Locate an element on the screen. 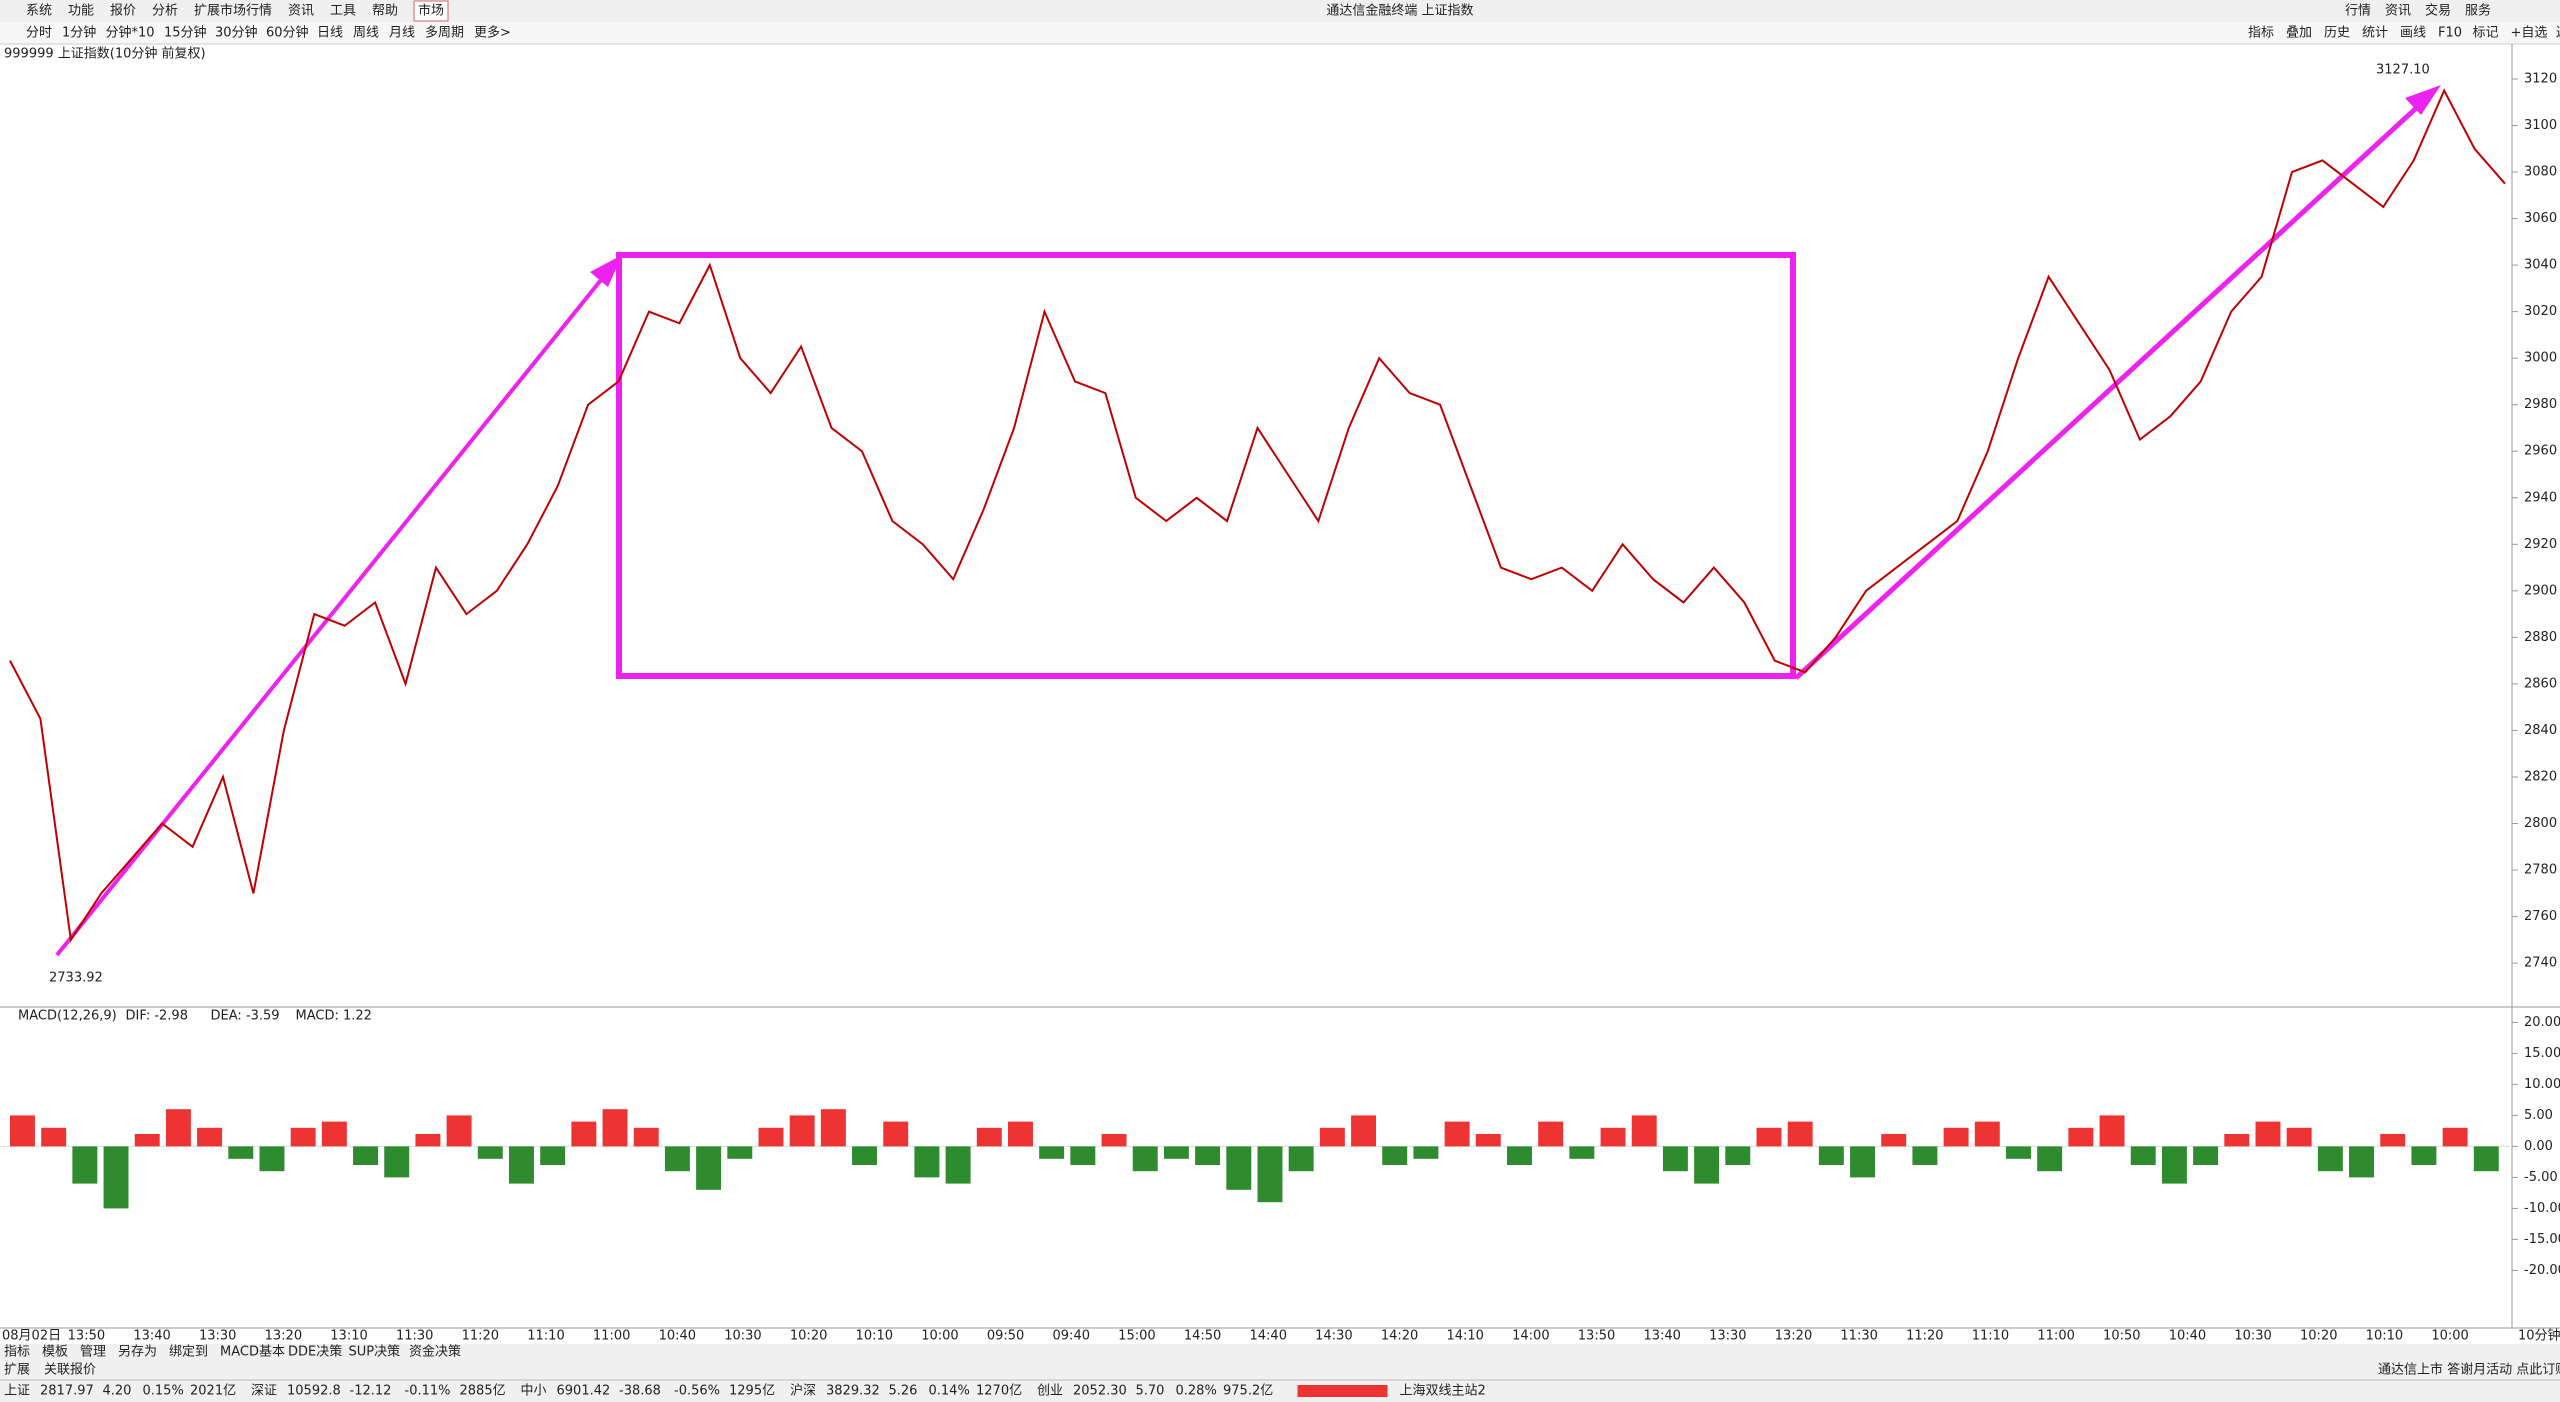  tool-button: 返回 is located at coordinates (2558, 33).